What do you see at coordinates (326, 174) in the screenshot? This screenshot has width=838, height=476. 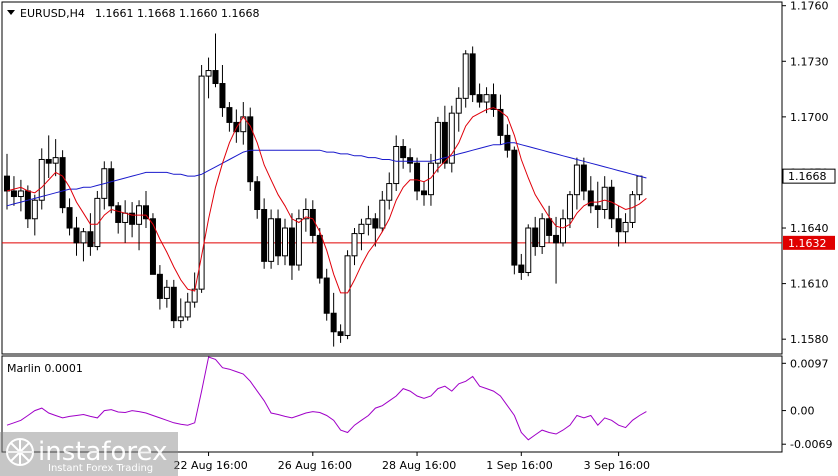 I see `slow-moving-average-line` at bounding box center [326, 174].